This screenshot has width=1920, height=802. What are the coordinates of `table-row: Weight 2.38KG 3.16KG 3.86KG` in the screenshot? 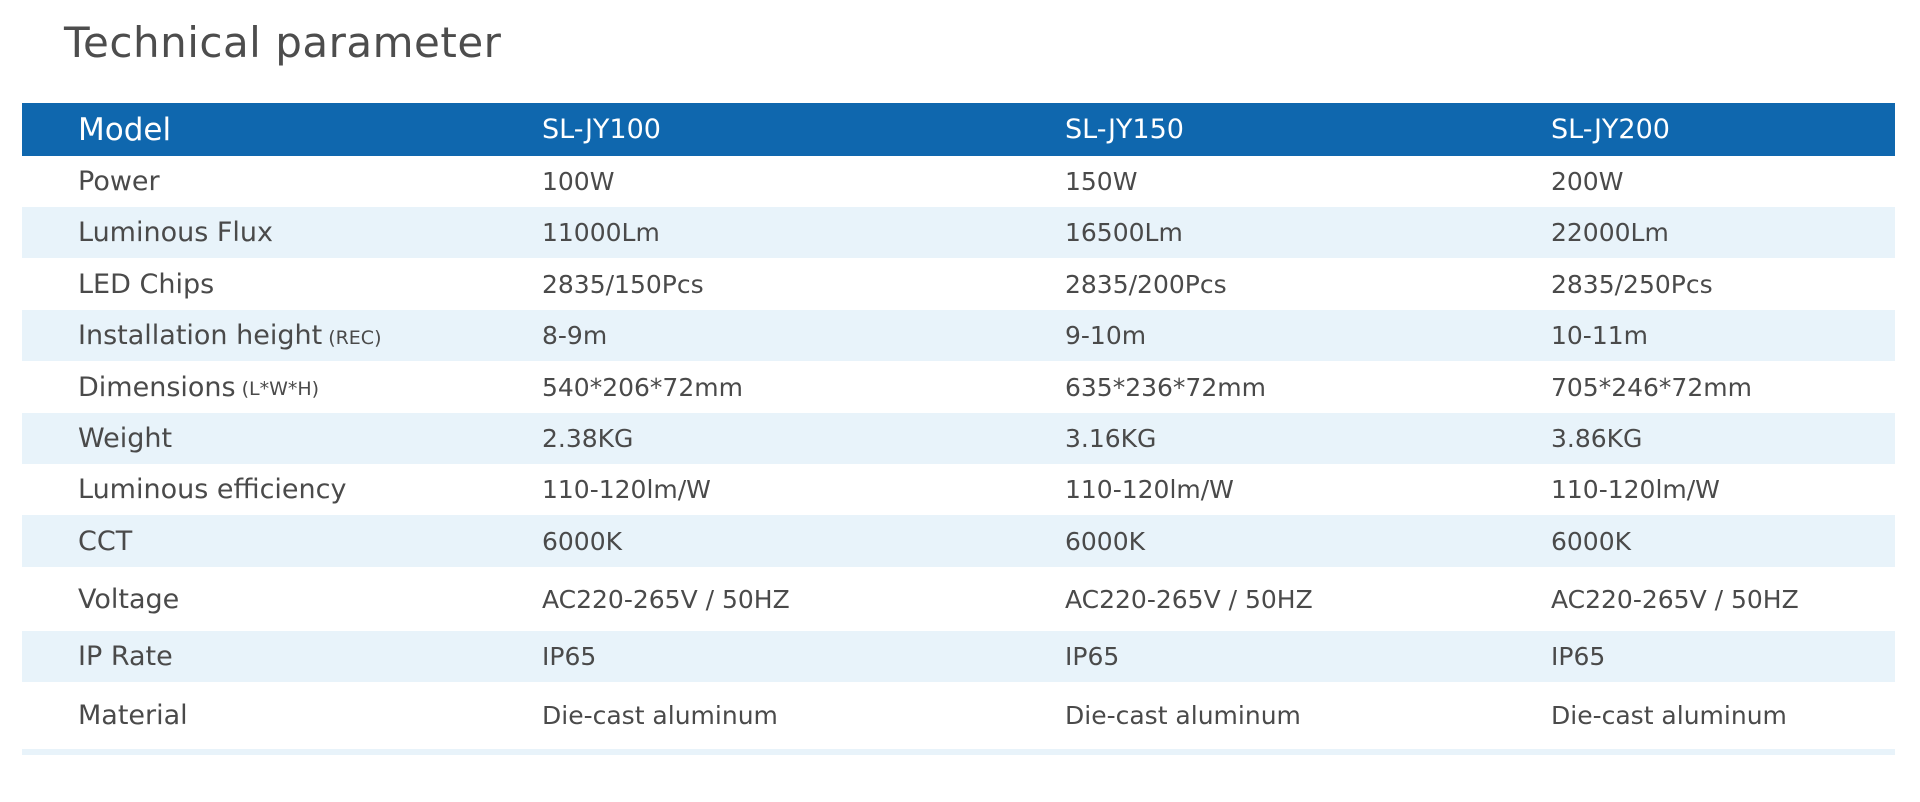 It's located at (958, 438).